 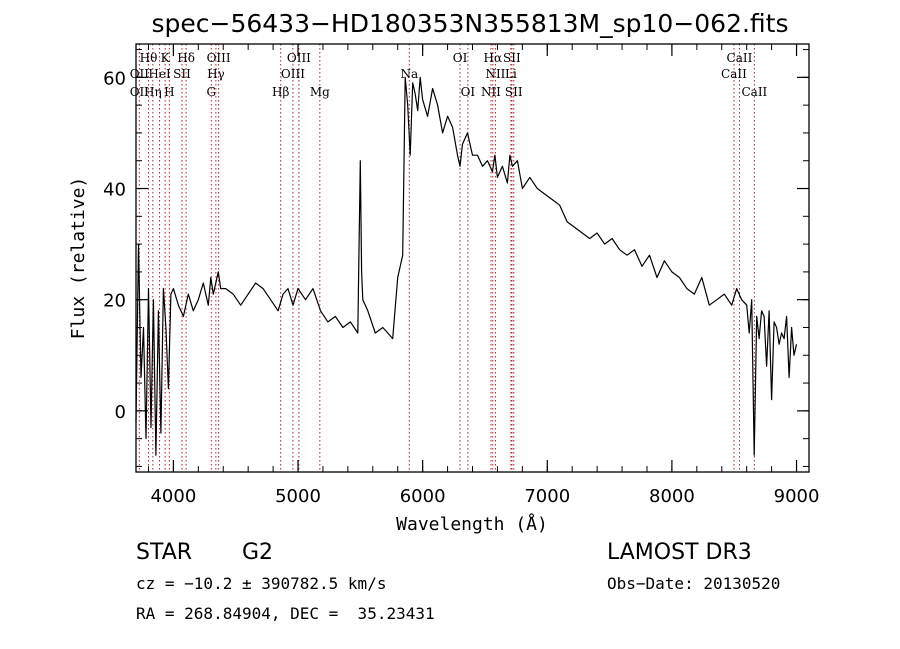 What do you see at coordinates (186, 58) in the screenshot?
I see `spectral-line-label: Hδ` at bounding box center [186, 58].